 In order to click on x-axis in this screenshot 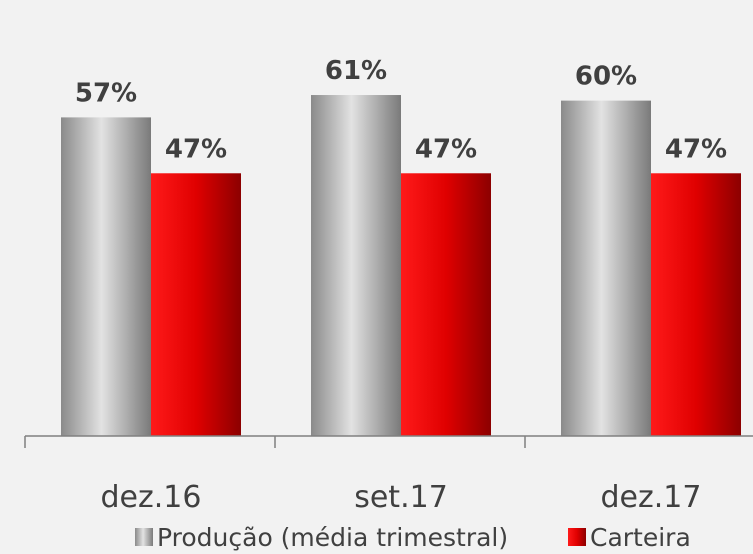, I will do `click(388, 441)`.